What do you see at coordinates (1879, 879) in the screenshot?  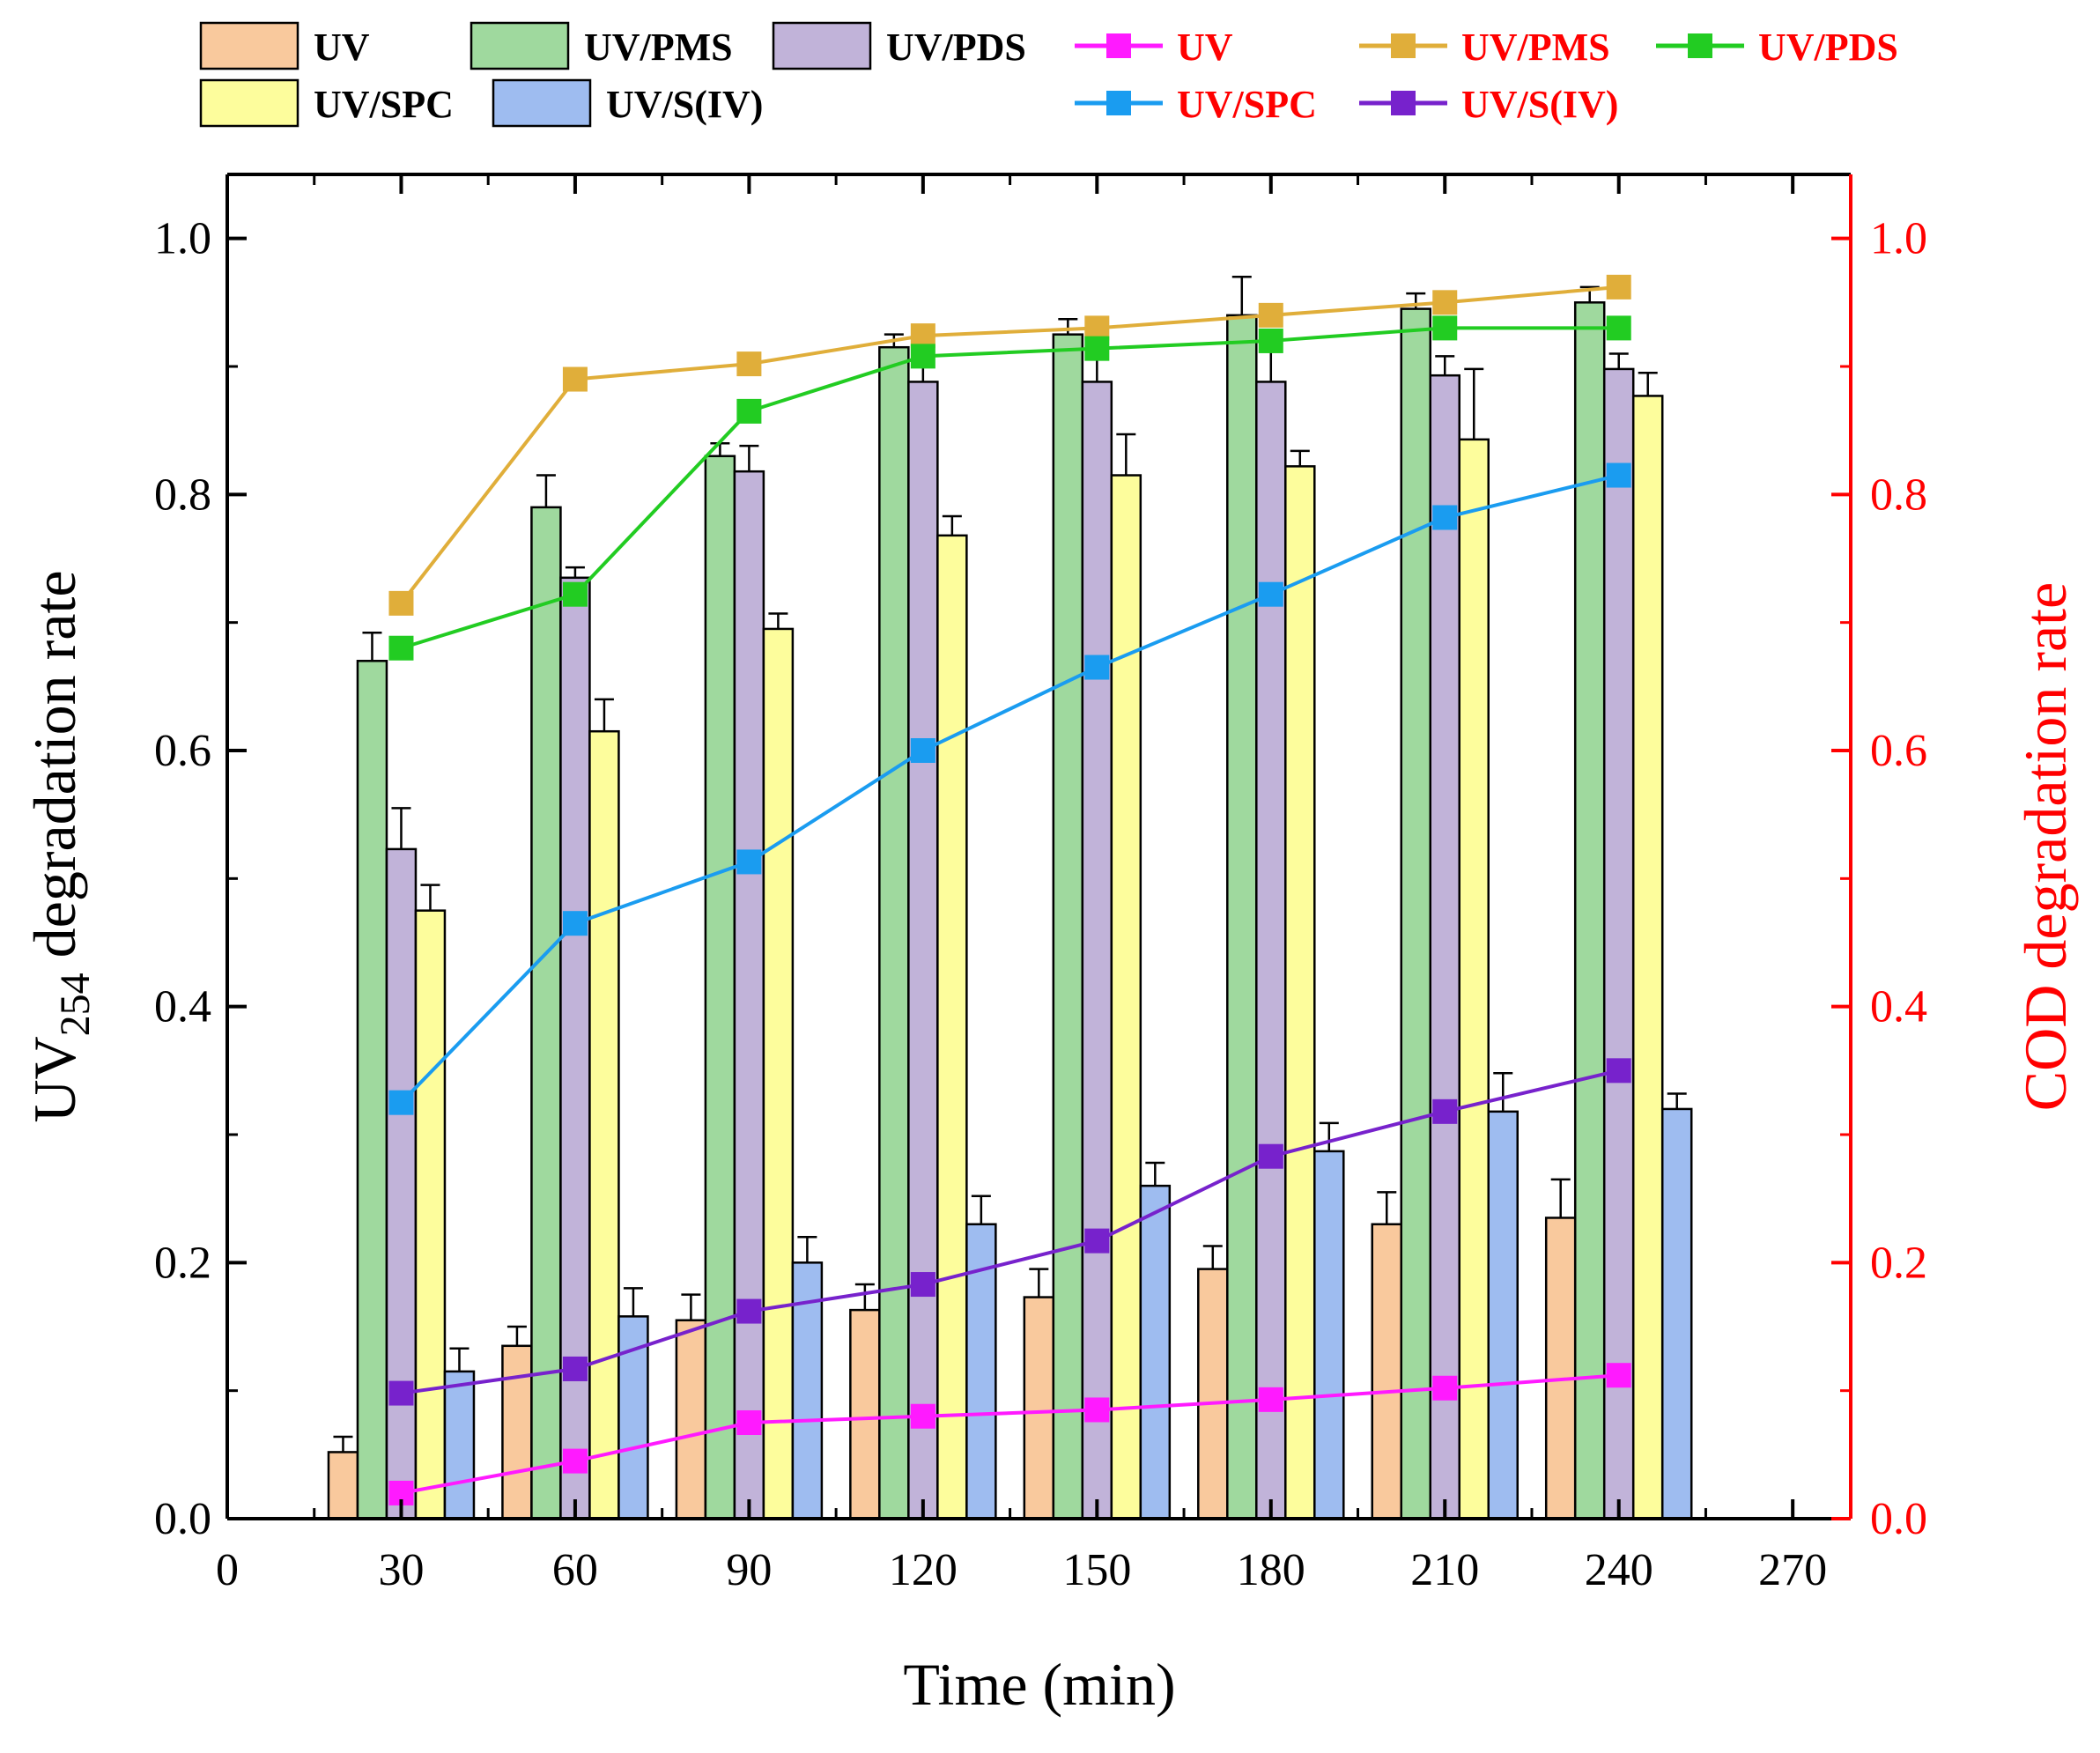 I see `y-right-ticks: 0.0 0.2 0.4 0.6 0.8 1.0` at bounding box center [1879, 879].